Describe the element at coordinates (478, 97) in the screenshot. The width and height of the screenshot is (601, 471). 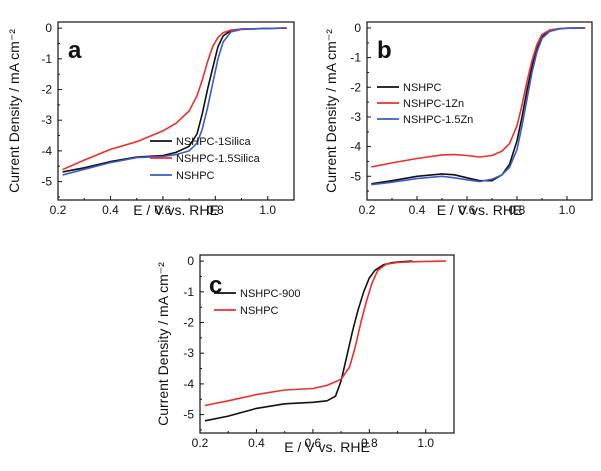
I see `series-line-NSHPC-1Zn` at that location.